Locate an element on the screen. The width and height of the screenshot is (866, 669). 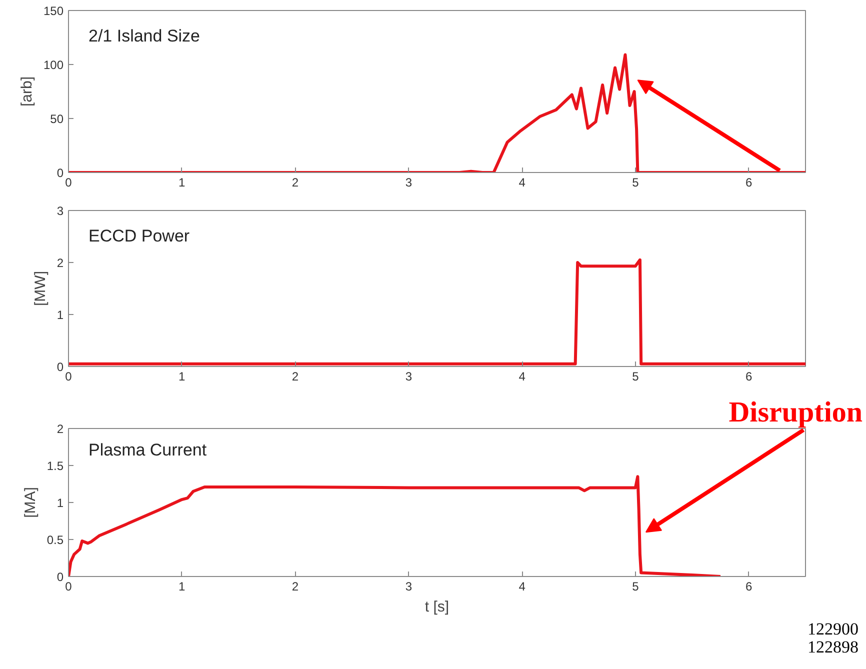
y-tick-label: 3 is located at coordinates (60, 211).